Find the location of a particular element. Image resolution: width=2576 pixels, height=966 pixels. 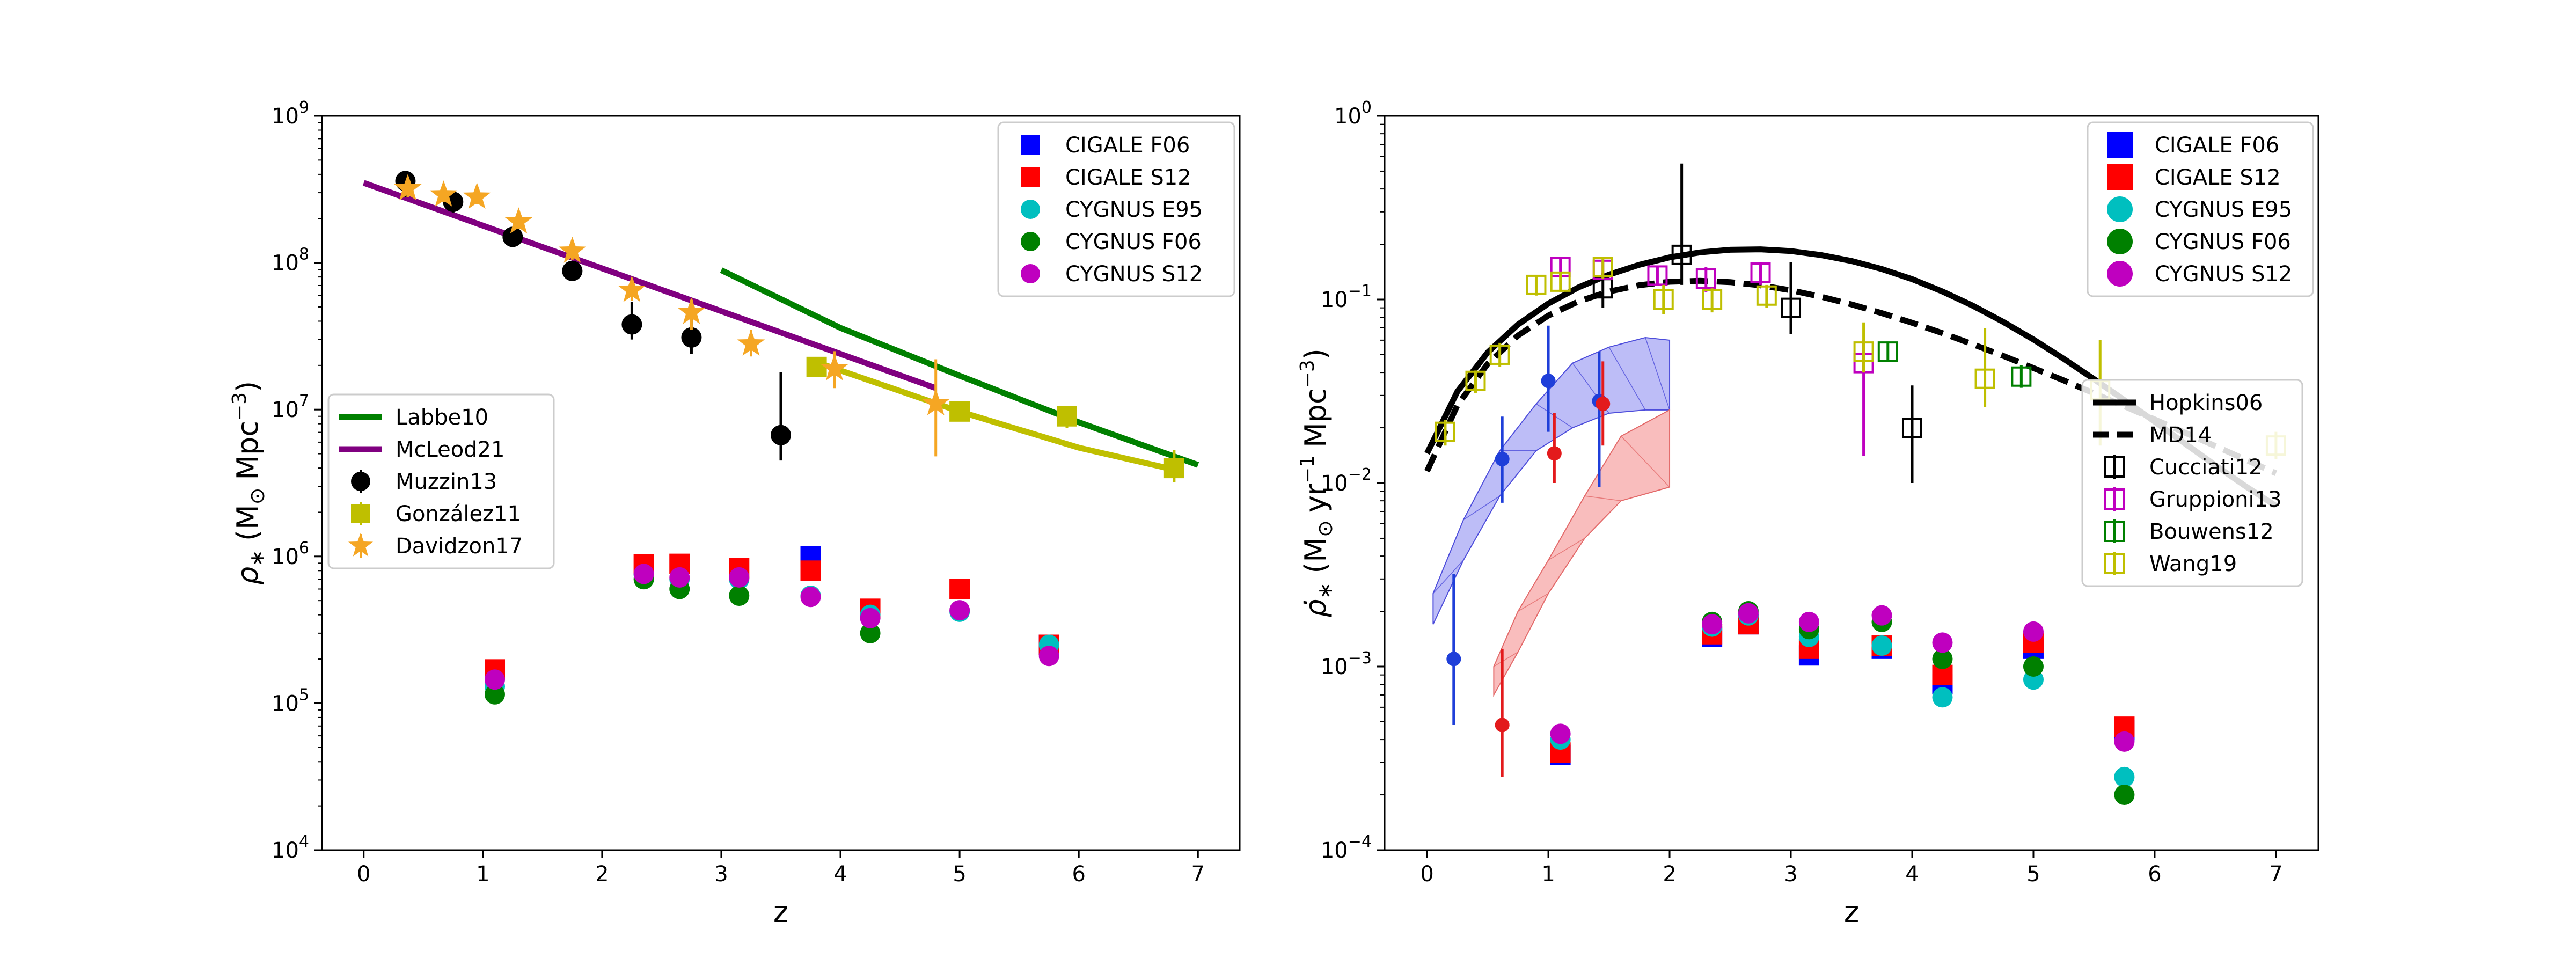

legend-gonz-lez11-label: González11 is located at coordinates (458, 514).